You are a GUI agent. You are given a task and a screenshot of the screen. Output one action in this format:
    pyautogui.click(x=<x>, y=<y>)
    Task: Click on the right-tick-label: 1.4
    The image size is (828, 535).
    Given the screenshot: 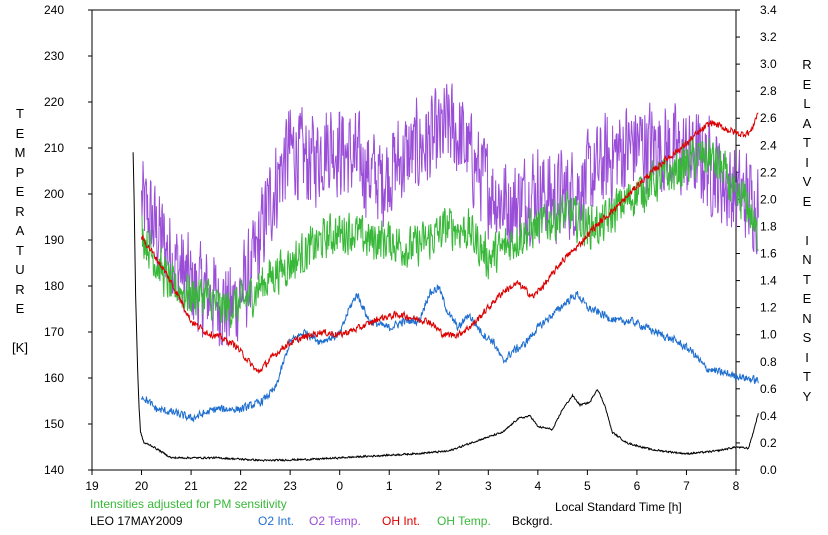 What is the action you would take?
    pyautogui.click(x=768, y=281)
    